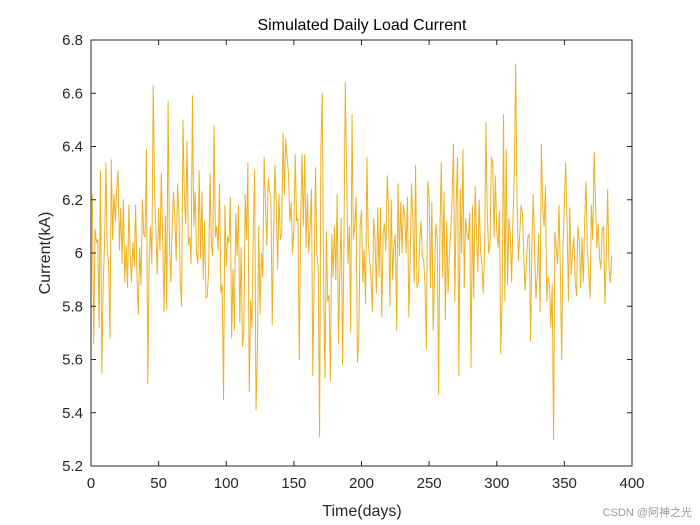  What do you see at coordinates (72, 40) in the screenshot?
I see `y-tick-label-8: 6.8` at bounding box center [72, 40].